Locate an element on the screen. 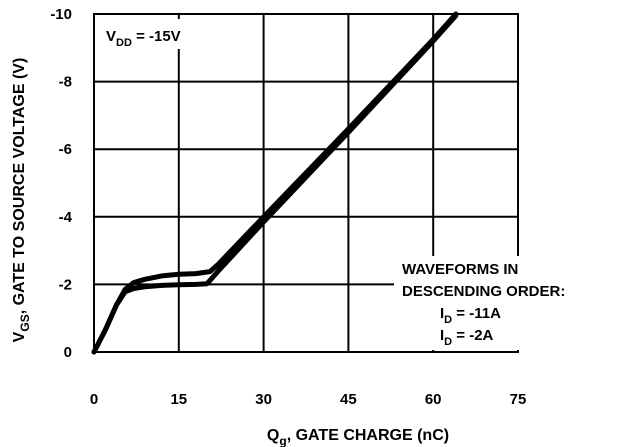 The image size is (634, 447). y-tick-labels: 0 -2 -4 -6 -8 -10 is located at coordinates (61, 183).